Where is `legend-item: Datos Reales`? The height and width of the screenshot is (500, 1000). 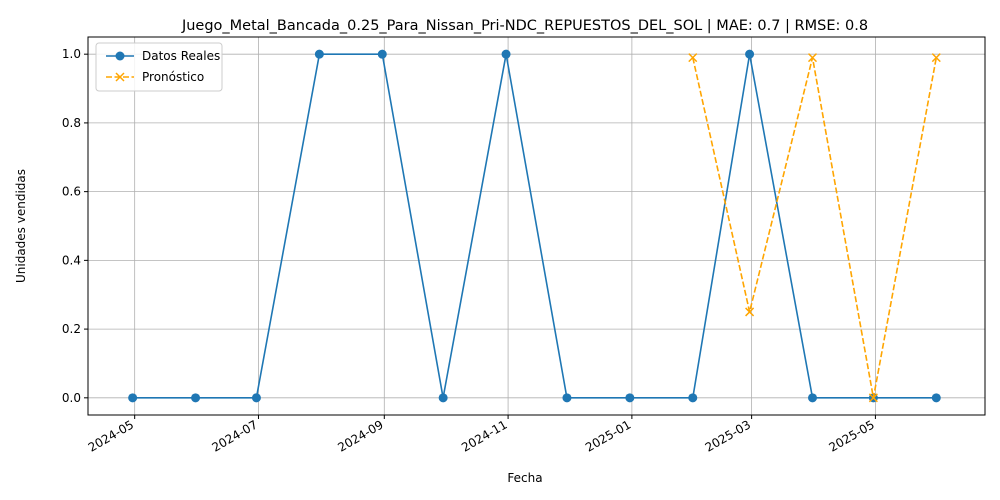 legend-item: Datos Reales is located at coordinates (163, 56).